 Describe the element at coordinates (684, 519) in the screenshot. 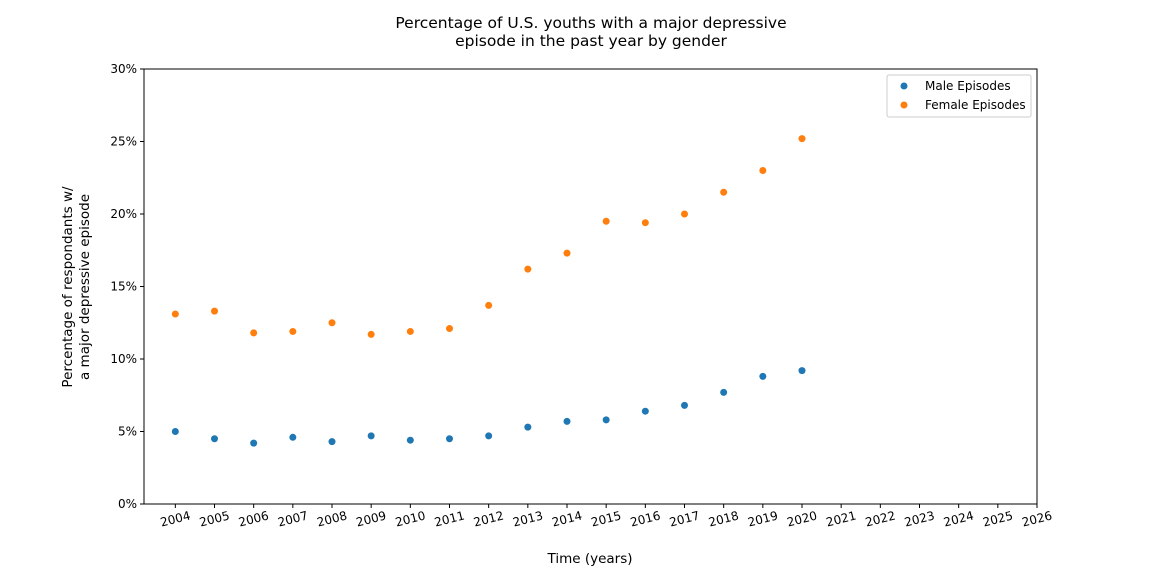

I see `x-tick-label: 2017` at that location.